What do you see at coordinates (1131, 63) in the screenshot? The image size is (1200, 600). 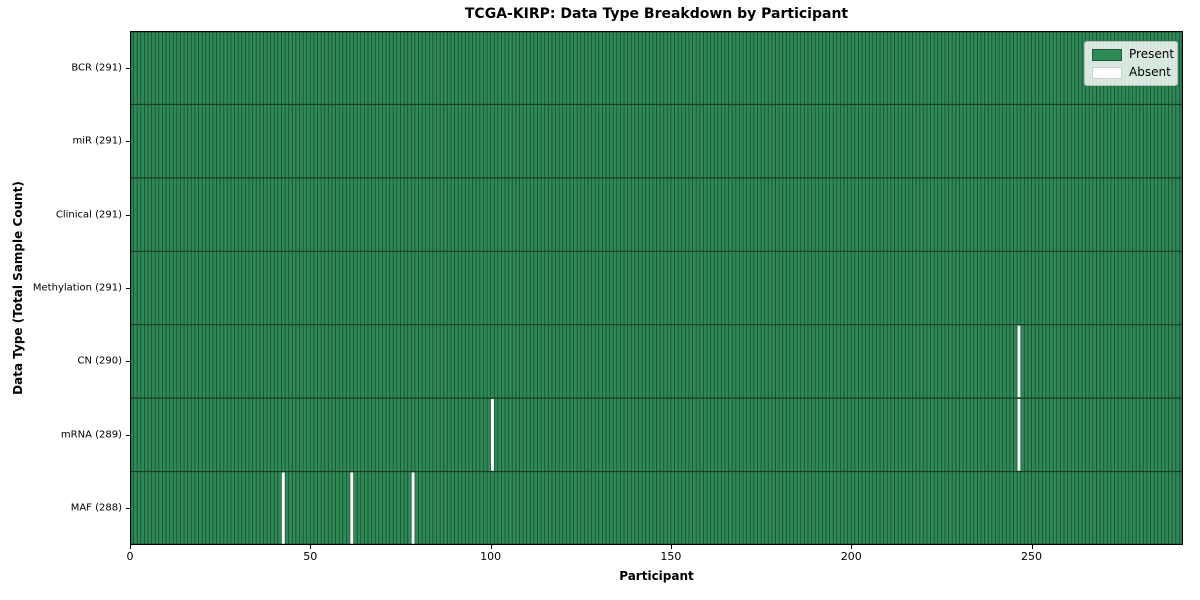 I see `legend: Present Absent` at bounding box center [1131, 63].